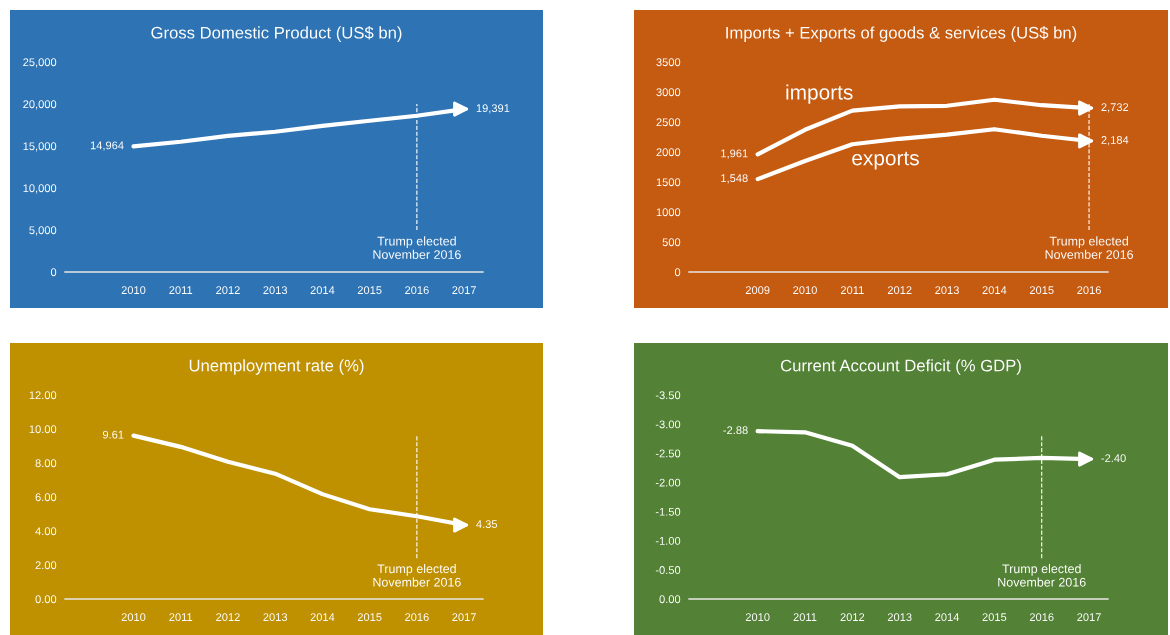  Describe the element at coordinates (668, 424) in the screenshot. I see `y-tick-label: -3.00` at that location.